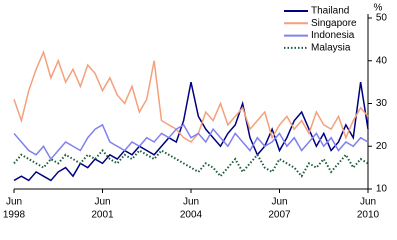  I want to click on x-tick-sublabel: 2001, so click(102, 215).